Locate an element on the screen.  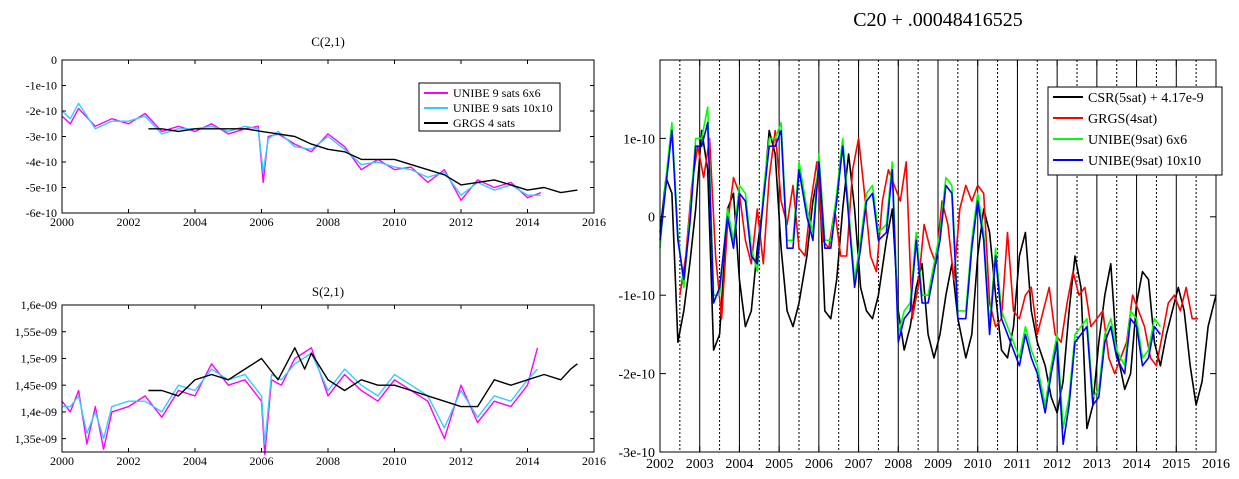
y-tick-label: -4e-10 is located at coordinates (41, 162).